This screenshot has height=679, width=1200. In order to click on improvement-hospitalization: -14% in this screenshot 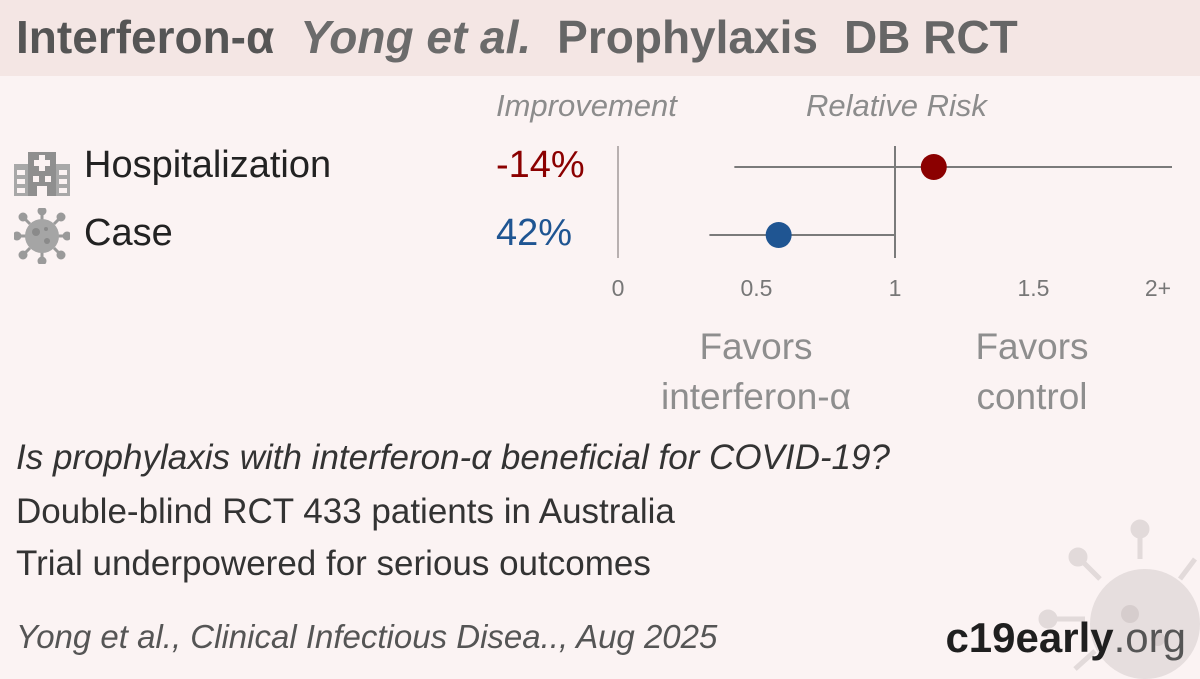, I will do `click(540, 165)`.